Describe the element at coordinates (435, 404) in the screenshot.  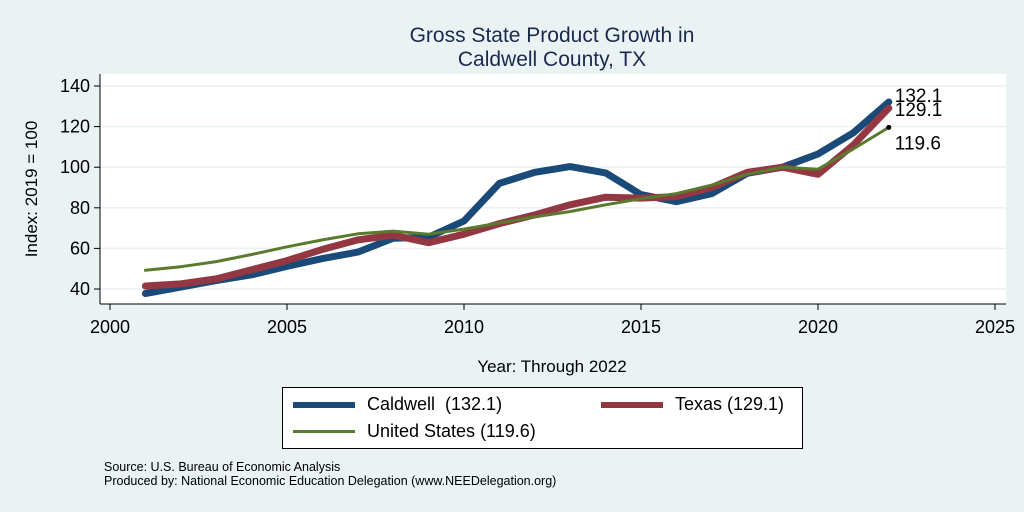
I see `legend-label-caldwell: Caldwell (132.1)` at that location.